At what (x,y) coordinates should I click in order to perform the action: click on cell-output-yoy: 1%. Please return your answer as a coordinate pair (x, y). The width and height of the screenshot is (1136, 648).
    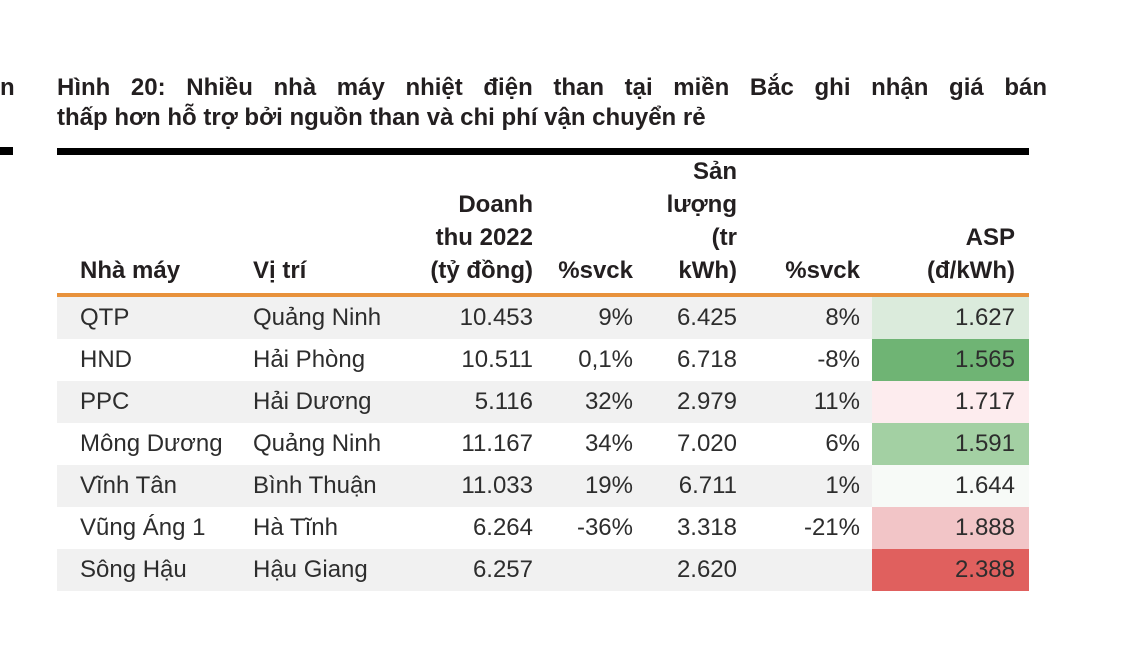
    Looking at the image, I should click on (842, 485).